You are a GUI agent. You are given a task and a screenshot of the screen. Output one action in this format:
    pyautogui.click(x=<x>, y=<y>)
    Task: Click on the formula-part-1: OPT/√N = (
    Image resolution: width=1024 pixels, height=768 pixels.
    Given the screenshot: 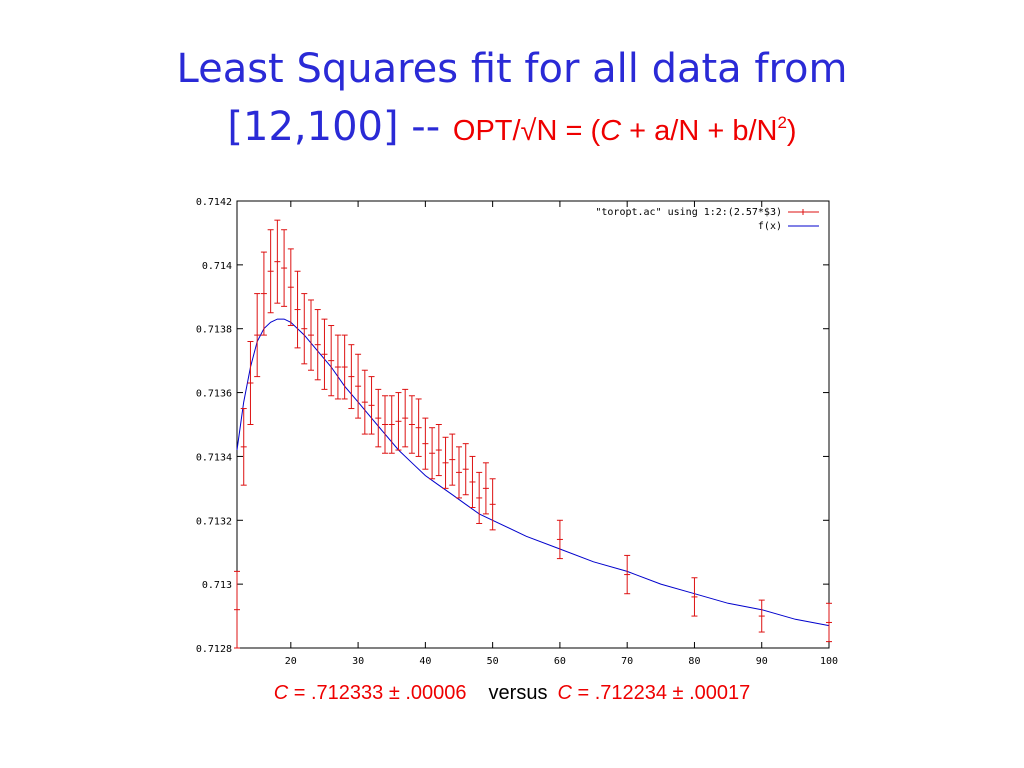 What is the action you would take?
    pyautogui.click(x=526, y=131)
    